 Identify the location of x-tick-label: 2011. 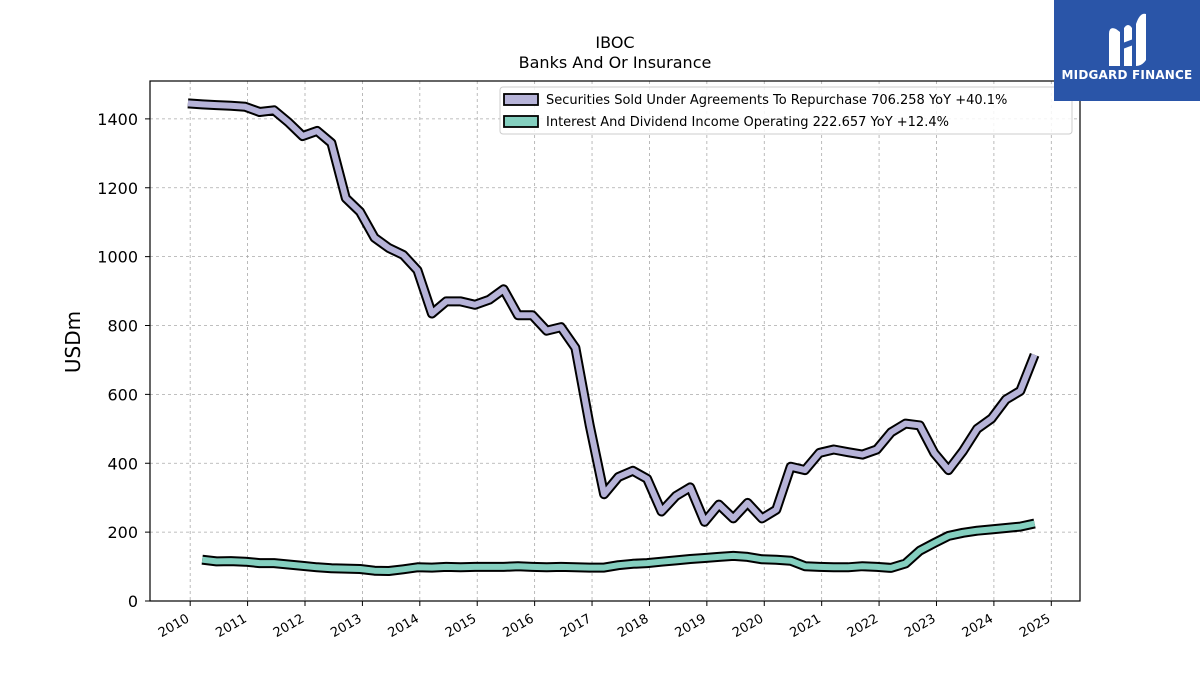
(231, 626).